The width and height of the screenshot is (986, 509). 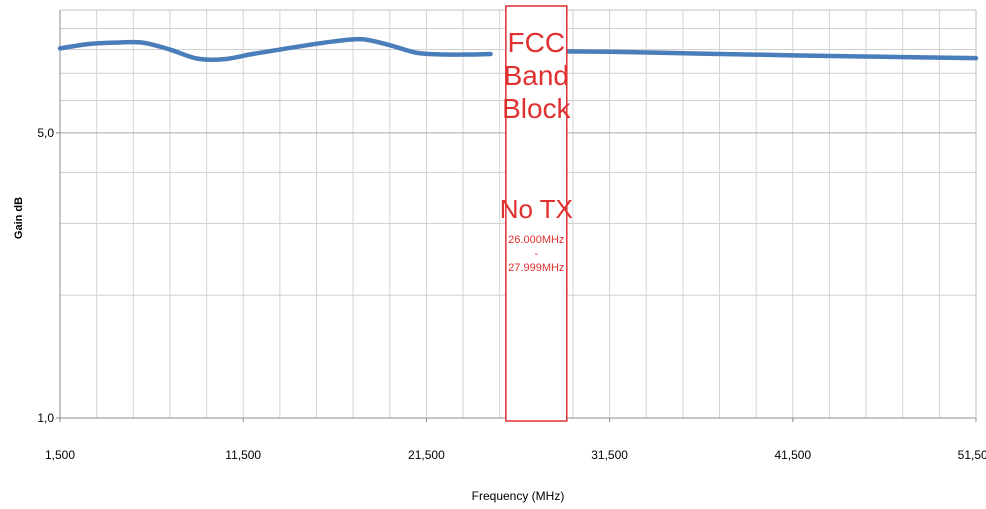 I want to click on x-tick-label: 21,500, so click(x=426, y=455).